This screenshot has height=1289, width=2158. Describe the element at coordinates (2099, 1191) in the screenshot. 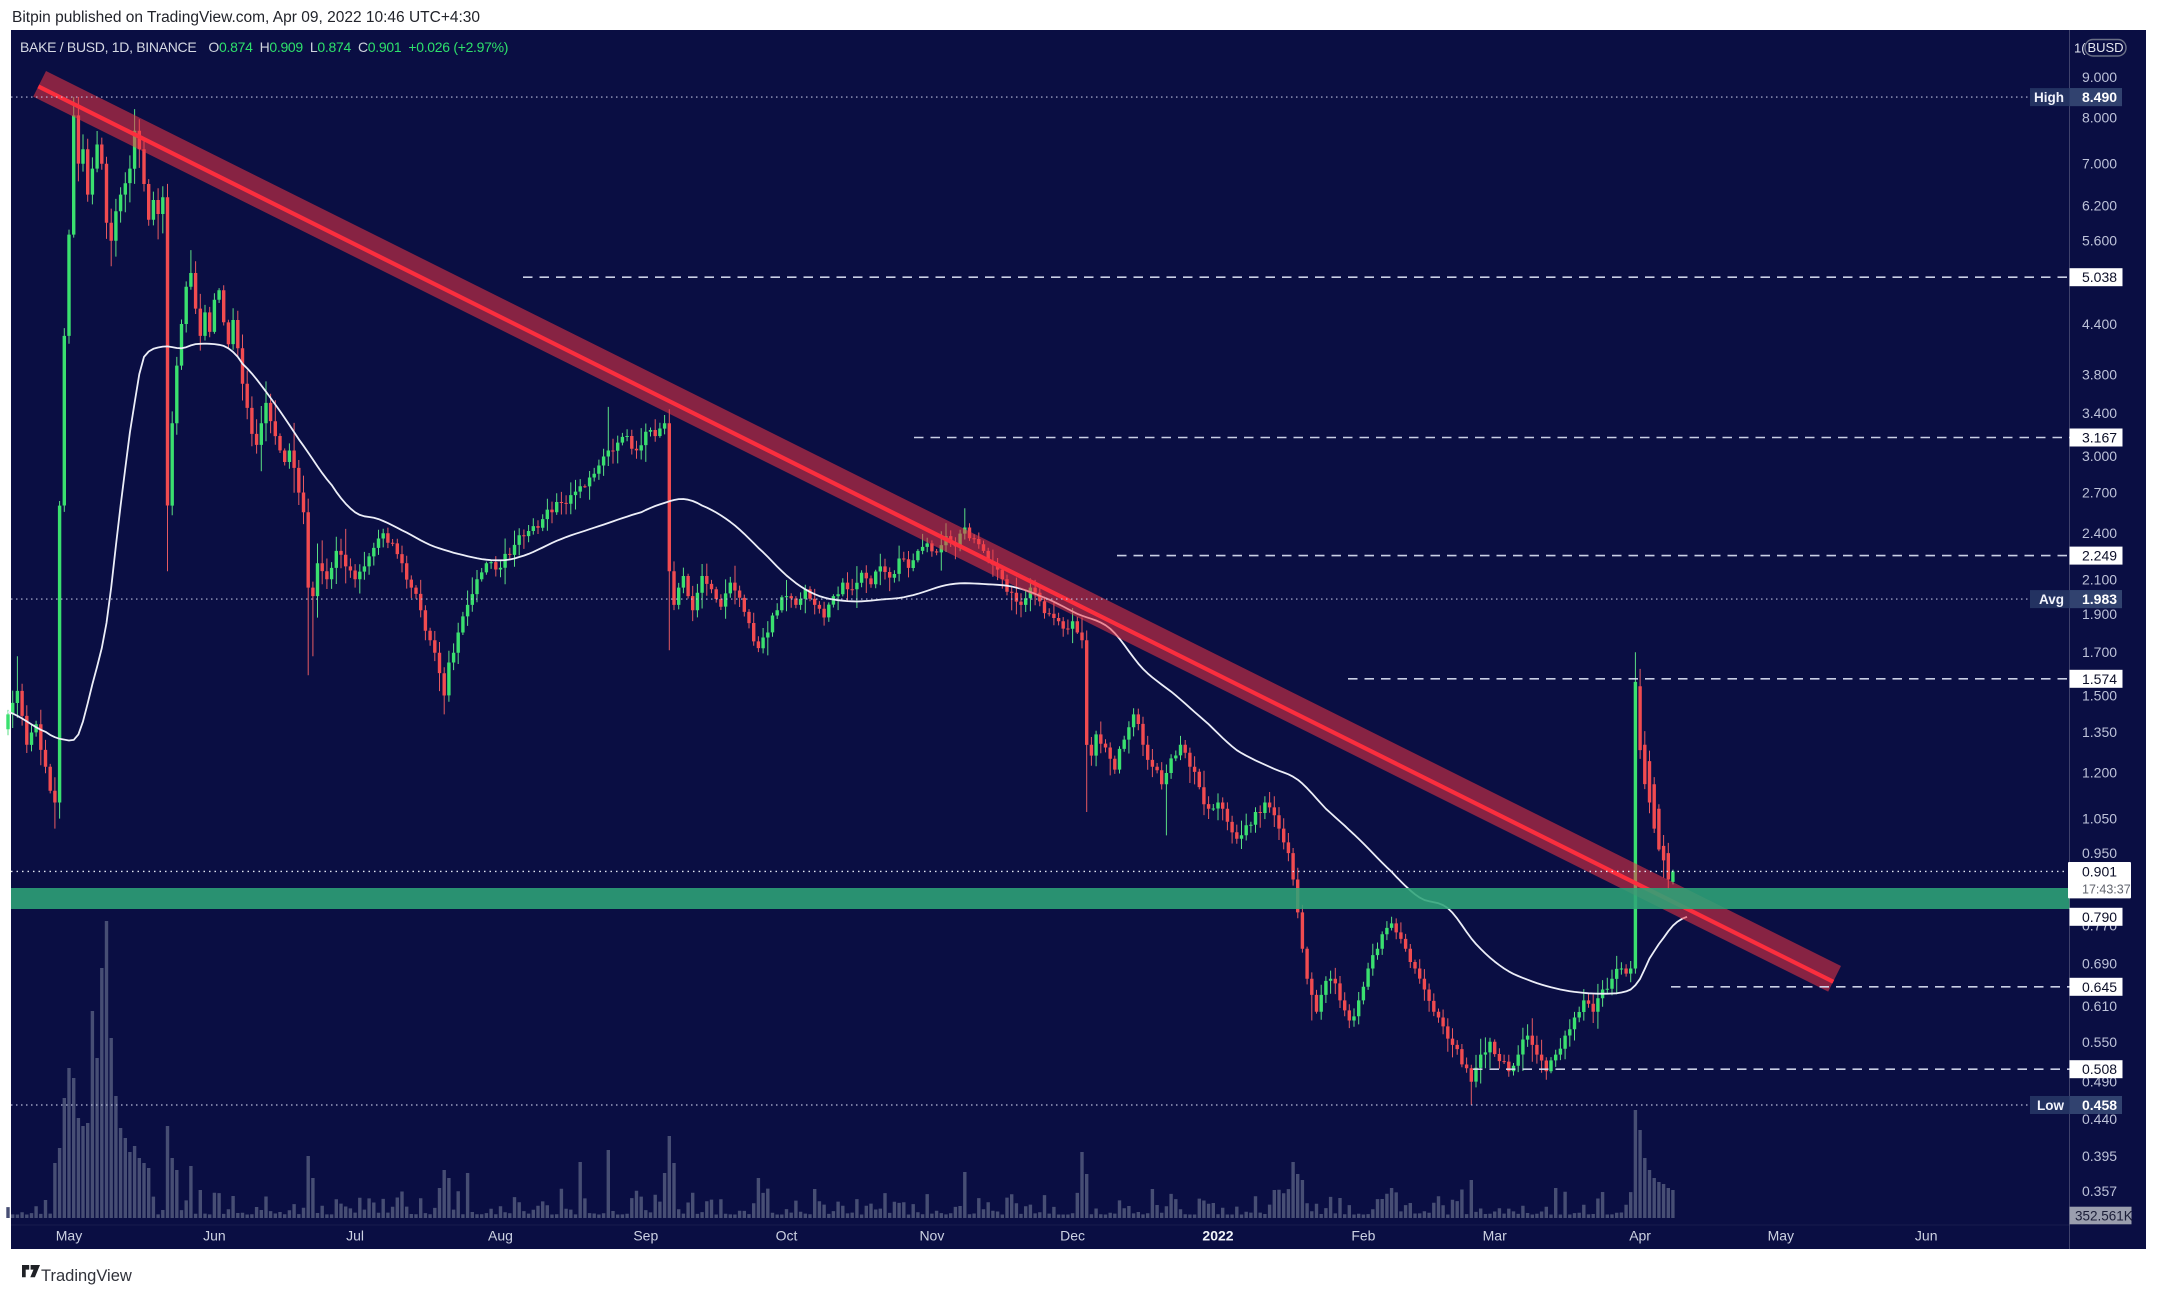

I see `svg-text: 0.357` at that location.